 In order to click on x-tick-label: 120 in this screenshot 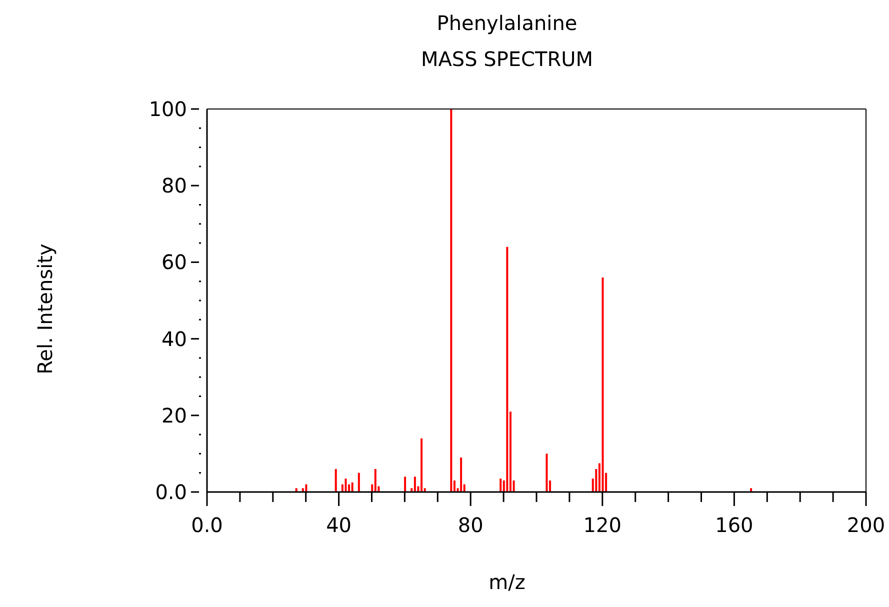, I will do `click(602, 525)`.